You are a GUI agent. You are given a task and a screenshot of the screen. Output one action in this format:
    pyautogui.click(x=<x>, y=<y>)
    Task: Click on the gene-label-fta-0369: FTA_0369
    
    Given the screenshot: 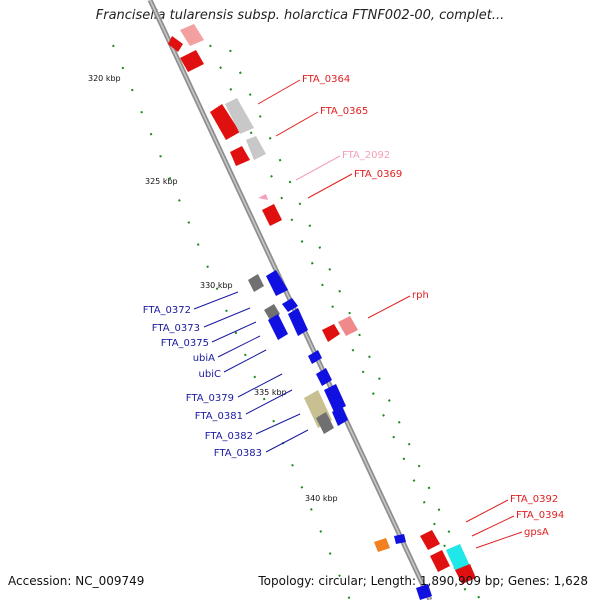 What is the action you would take?
    pyautogui.click(x=378, y=174)
    